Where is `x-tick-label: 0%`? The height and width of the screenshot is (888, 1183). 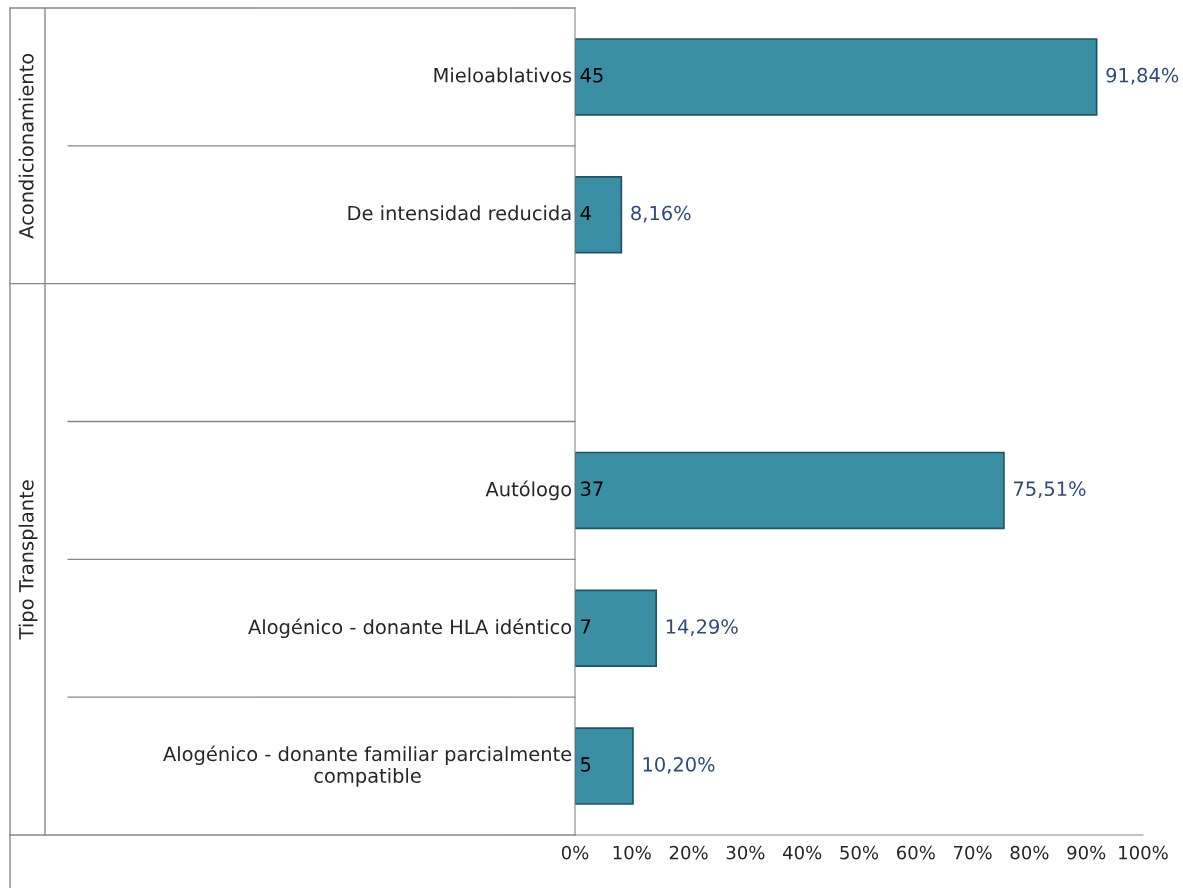 x-tick-label: 0% is located at coordinates (575, 852).